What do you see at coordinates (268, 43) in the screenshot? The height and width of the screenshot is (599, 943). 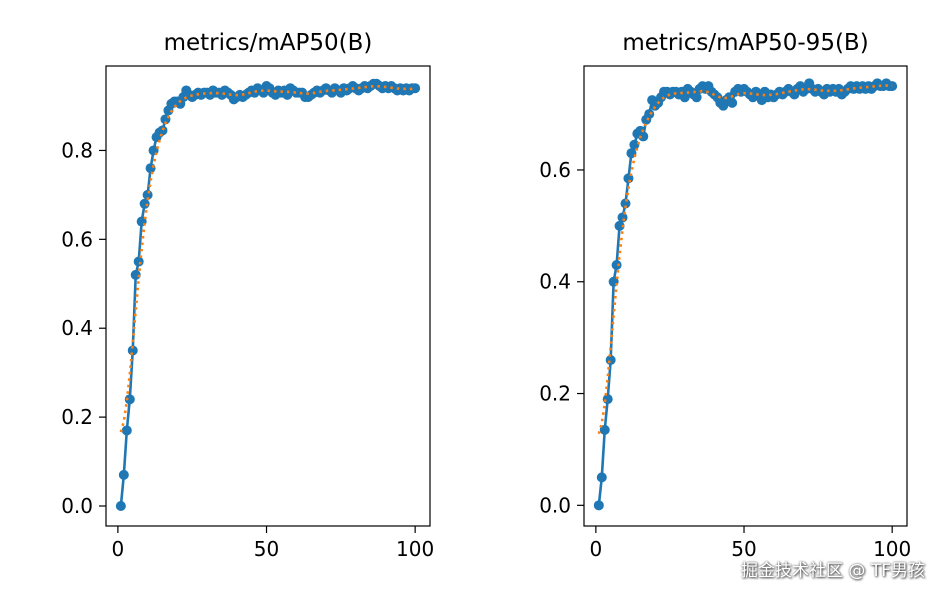 I see `chart-title: metrics/mAP50(B)` at bounding box center [268, 43].